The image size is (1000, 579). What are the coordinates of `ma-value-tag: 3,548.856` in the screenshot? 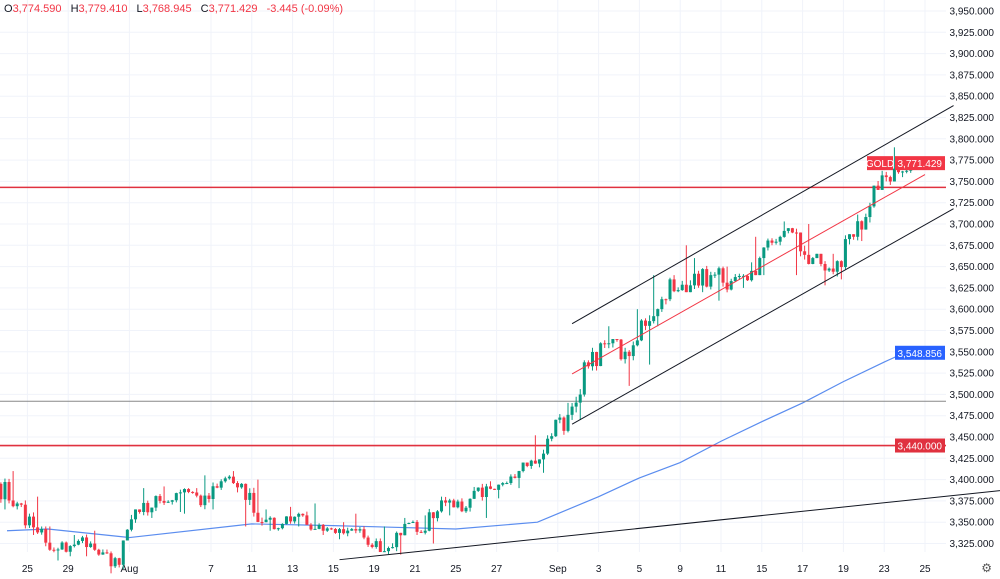 It's located at (920, 352).